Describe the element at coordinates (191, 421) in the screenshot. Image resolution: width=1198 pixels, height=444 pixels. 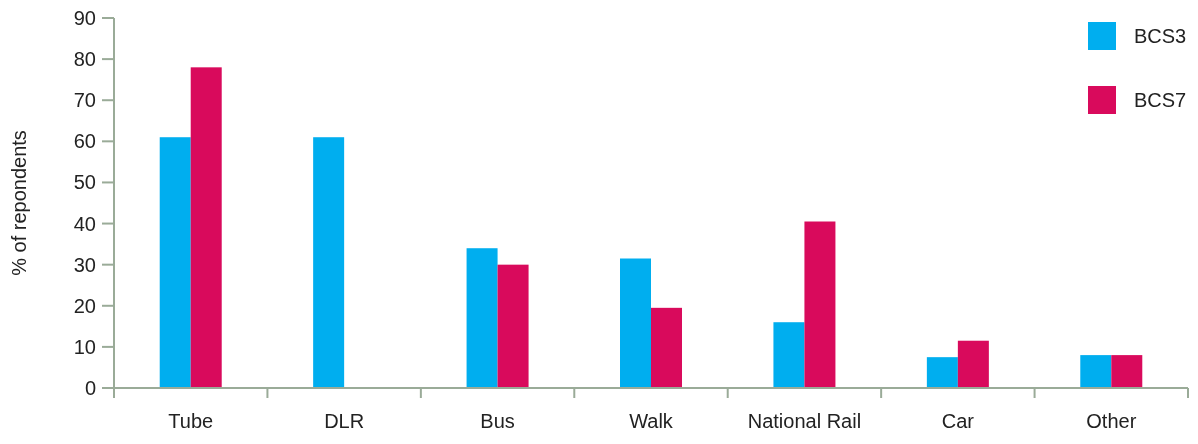
I see `x-tick-label: Tube` at that location.